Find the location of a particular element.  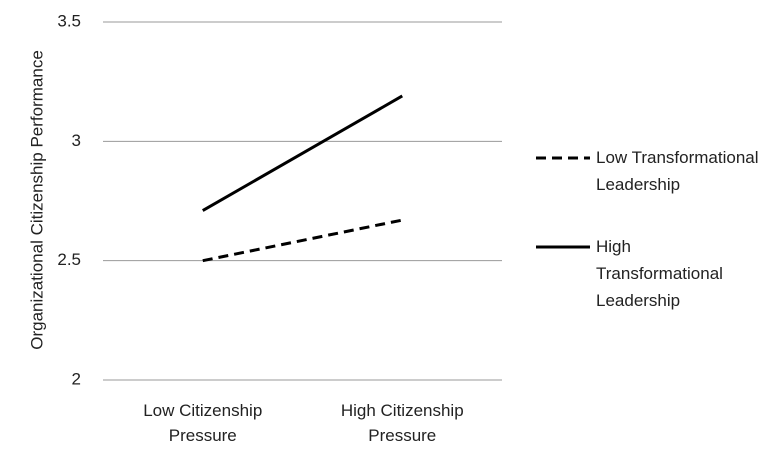

x-tick-label: Low Citizenship Pressure is located at coordinates (203, 423).